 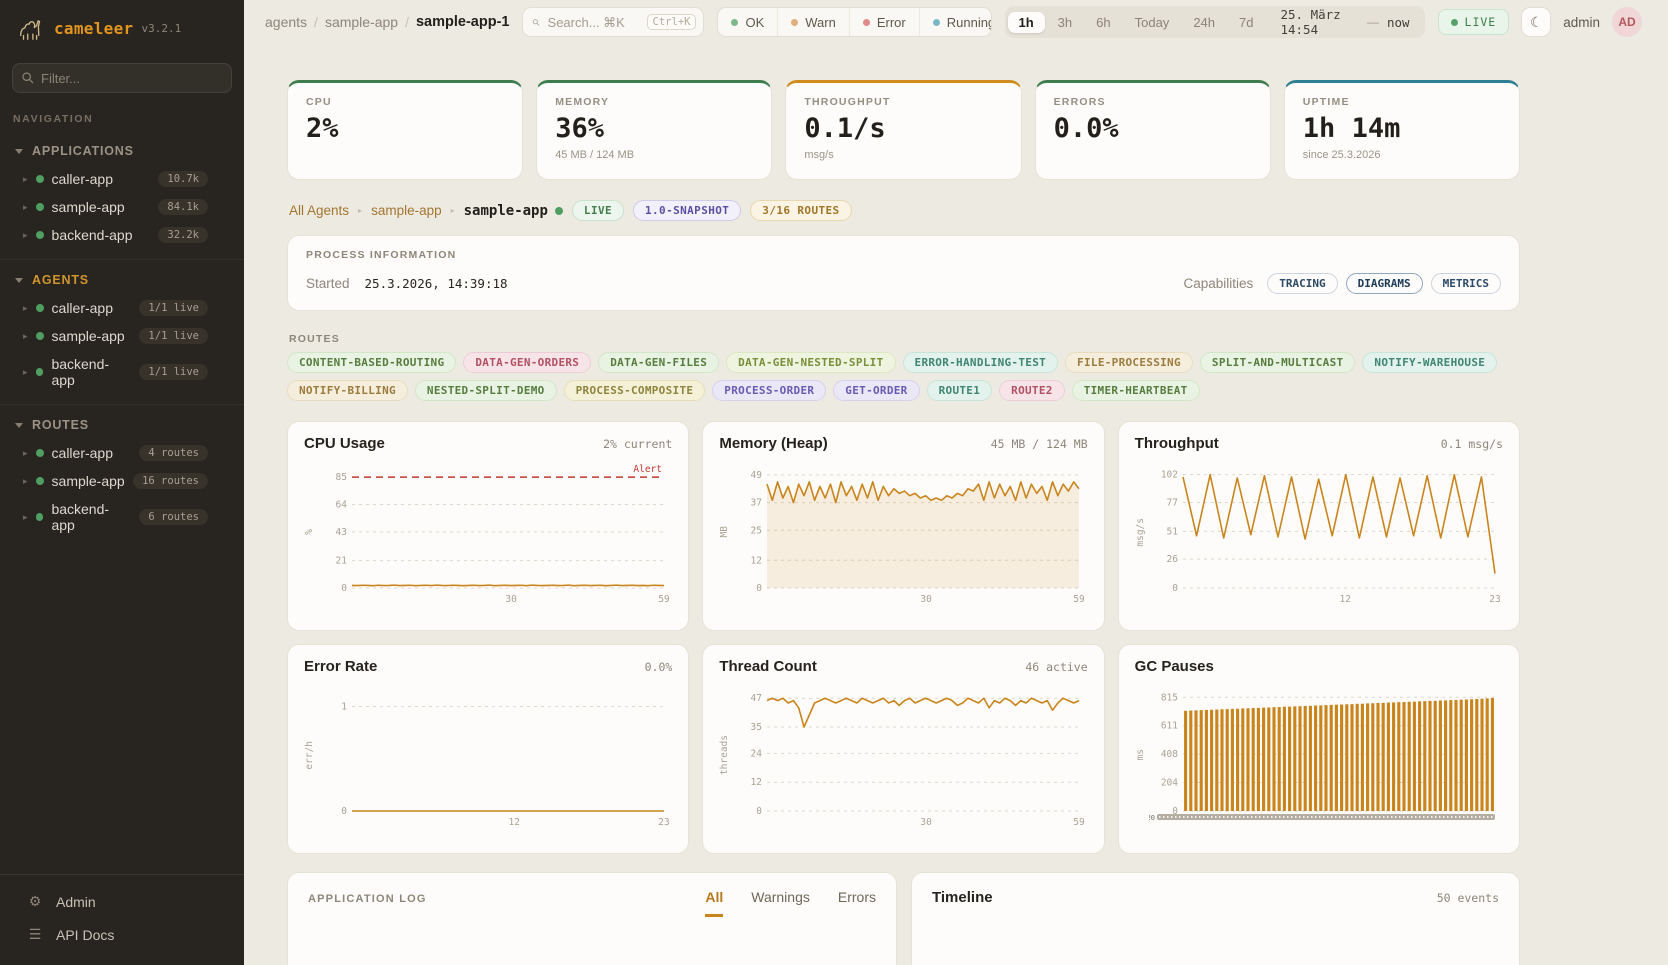 What do you see at coordinates (122, 308) in the screenshot?
I see `sidebar-item-caller-app: ▸ caller-app 1/1 live` at bounding box center [122, 308].